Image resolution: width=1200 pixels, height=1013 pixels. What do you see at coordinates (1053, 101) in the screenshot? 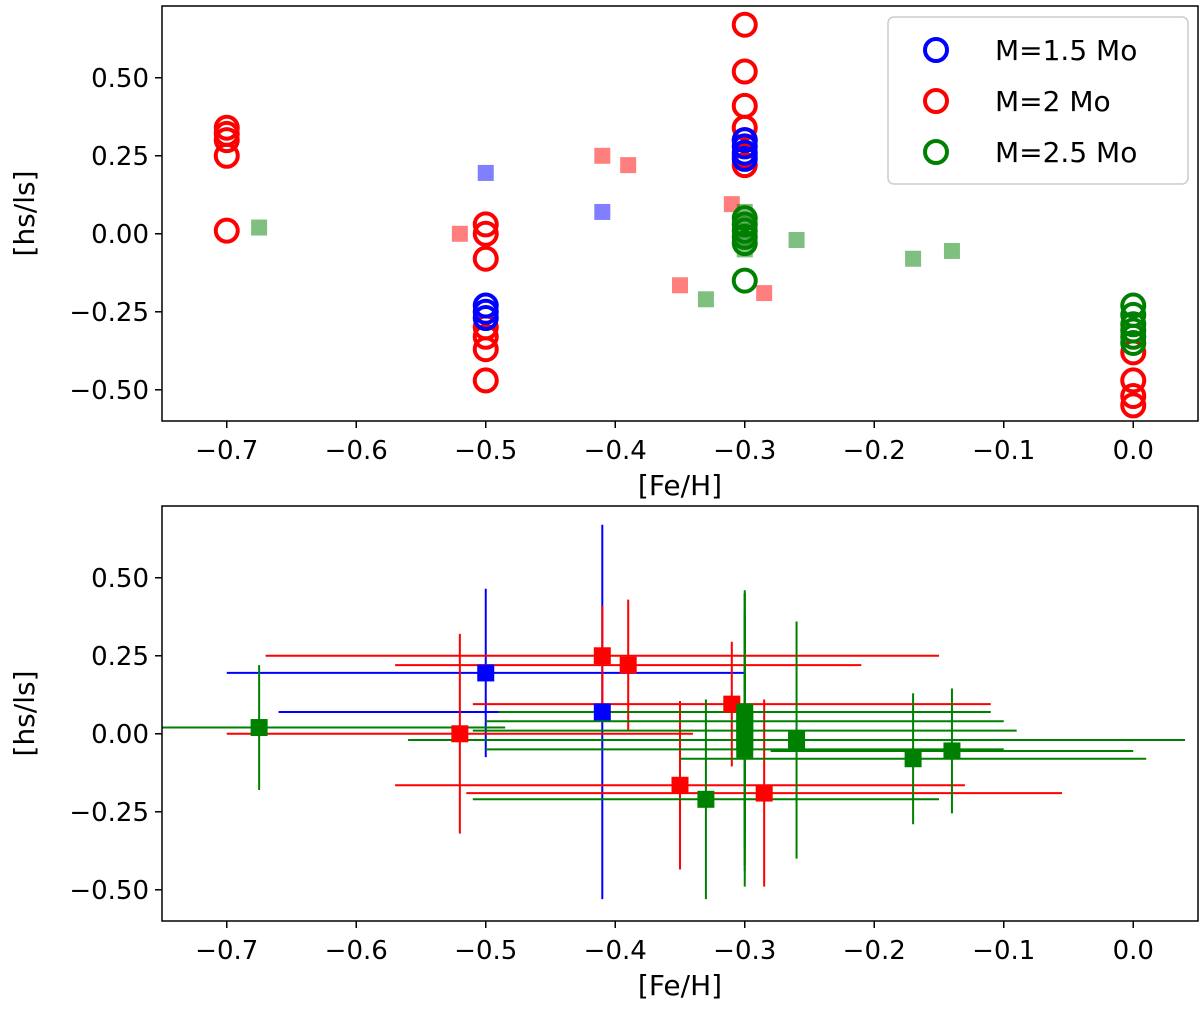
I see `legend-label: M=2 Mo` at bounding box center [1053, 101].